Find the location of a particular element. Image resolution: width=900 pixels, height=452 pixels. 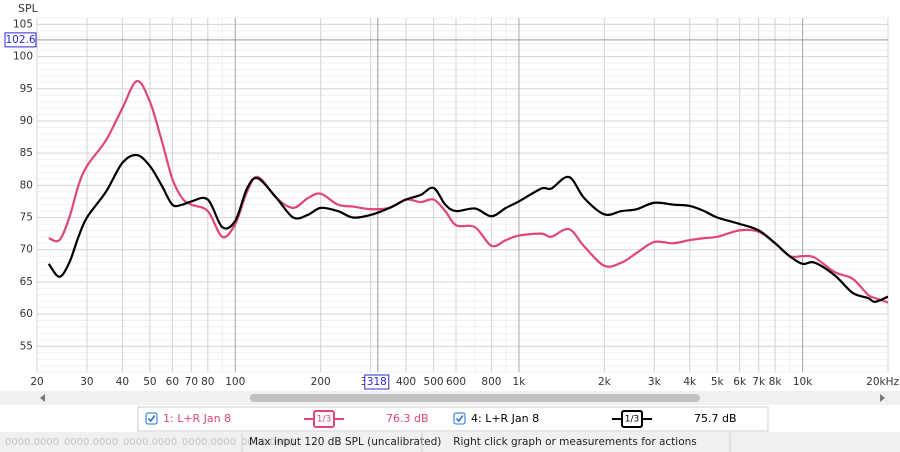

y-tick-label: 105 is located at coordinates (23, 24).